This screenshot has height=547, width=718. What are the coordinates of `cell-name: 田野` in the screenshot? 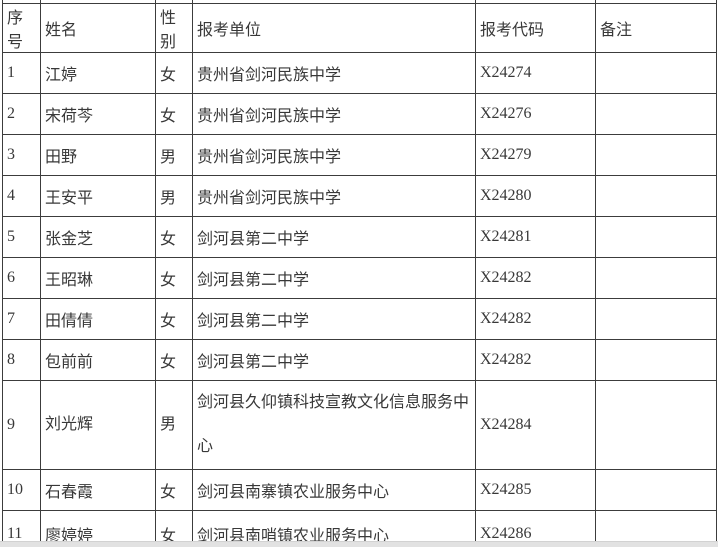 It's located at (98, 155).